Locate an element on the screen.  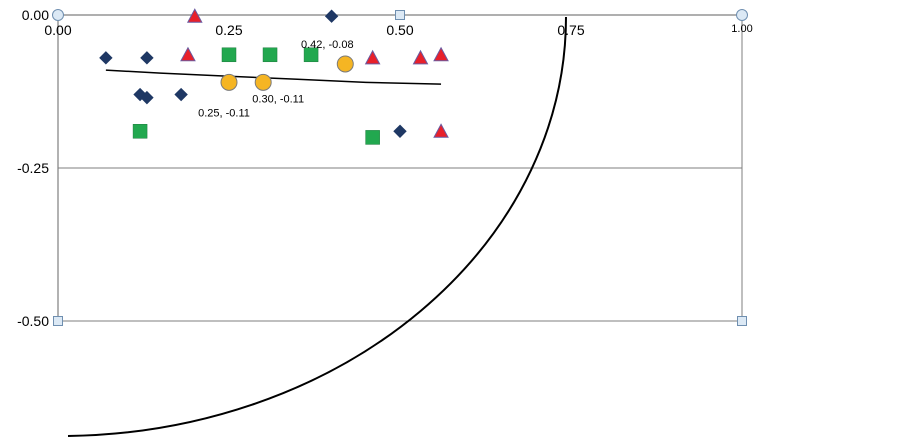
x-tick-label: 1.00 is located at coordinates (741, 29).